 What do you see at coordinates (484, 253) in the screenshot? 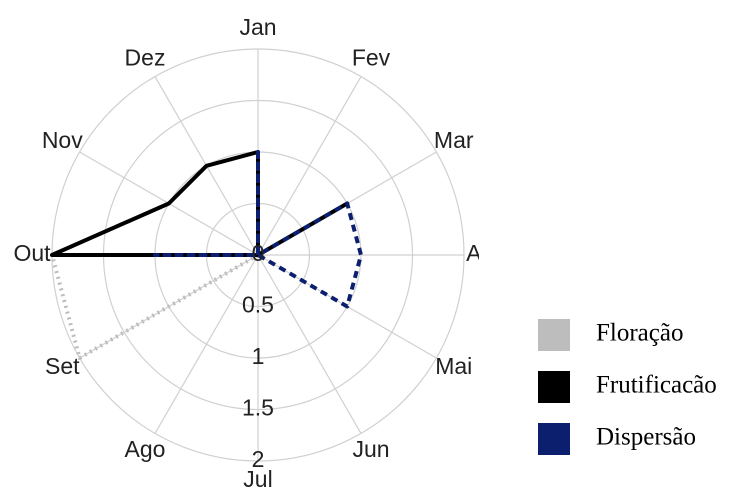
I see `category-label: Abr` at bounding box center [484, 253].